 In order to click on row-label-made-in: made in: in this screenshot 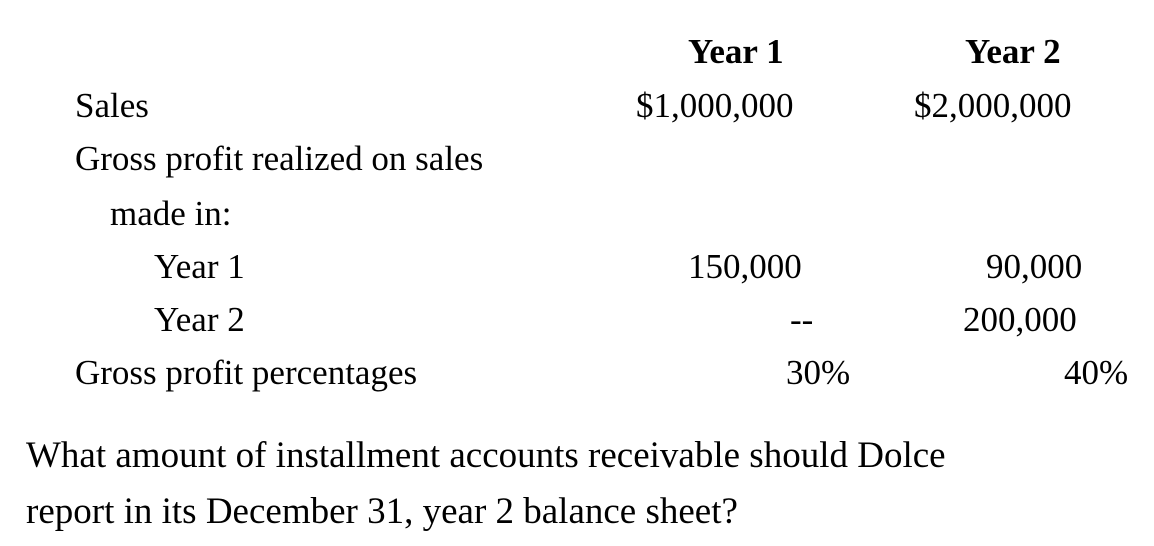, I will do `click(171, 213)`.